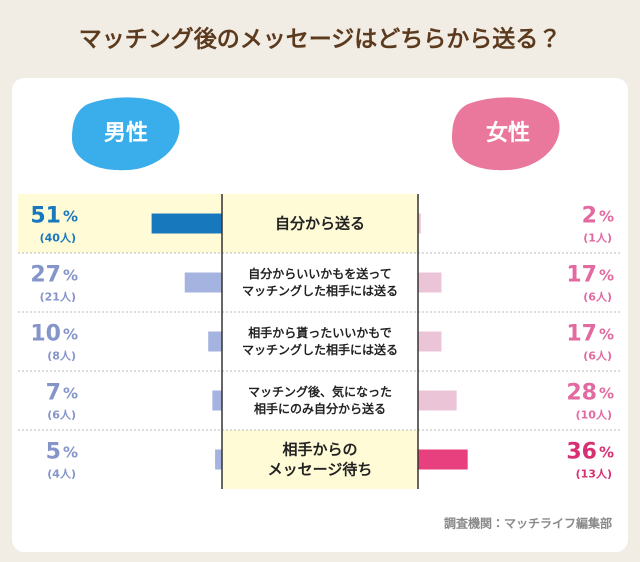 The image size is (640, 562). I want to click on category-label: 相手から貰ったいいかもでマッチングした相手には送る, so click(320, 341).